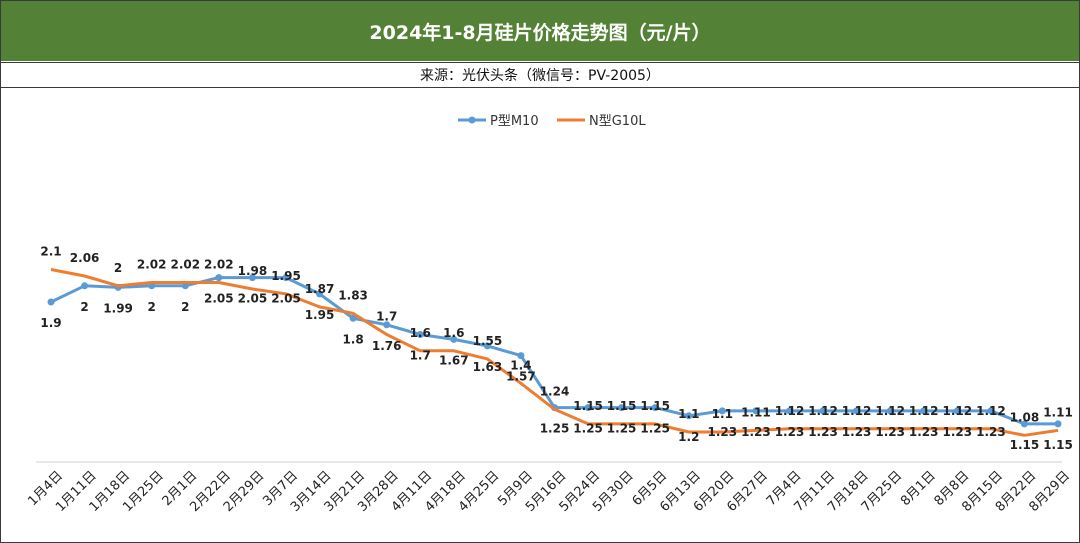 The width and height of the screenshot is (1080, 543). What do you see at coordinates (520, 365) in the screenshot?
I see `data-label: 1.4` at bounding box center [520, 365].